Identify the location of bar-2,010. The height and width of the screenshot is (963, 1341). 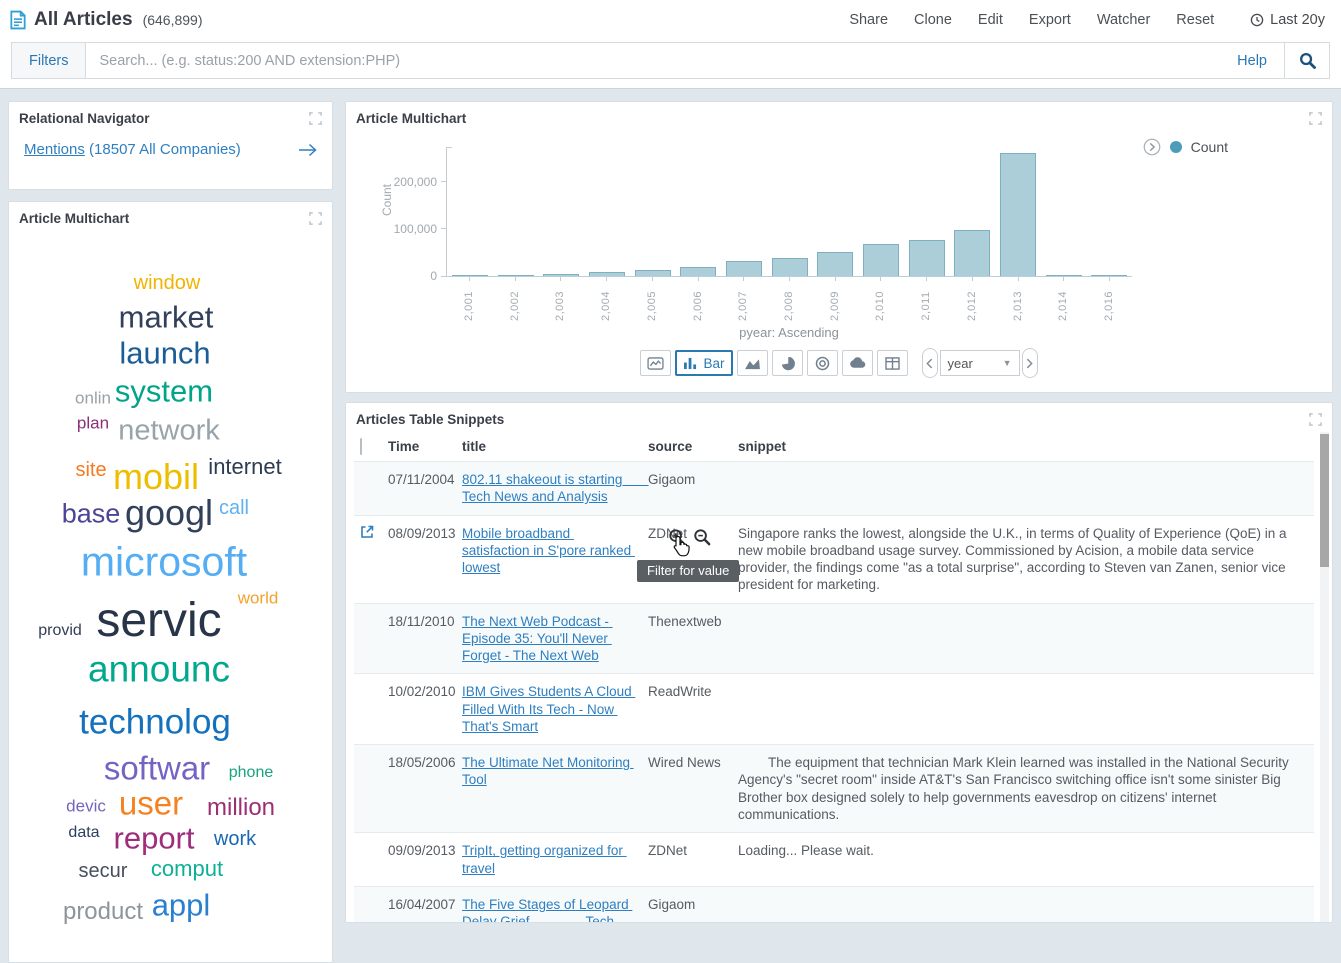
(880, 260).